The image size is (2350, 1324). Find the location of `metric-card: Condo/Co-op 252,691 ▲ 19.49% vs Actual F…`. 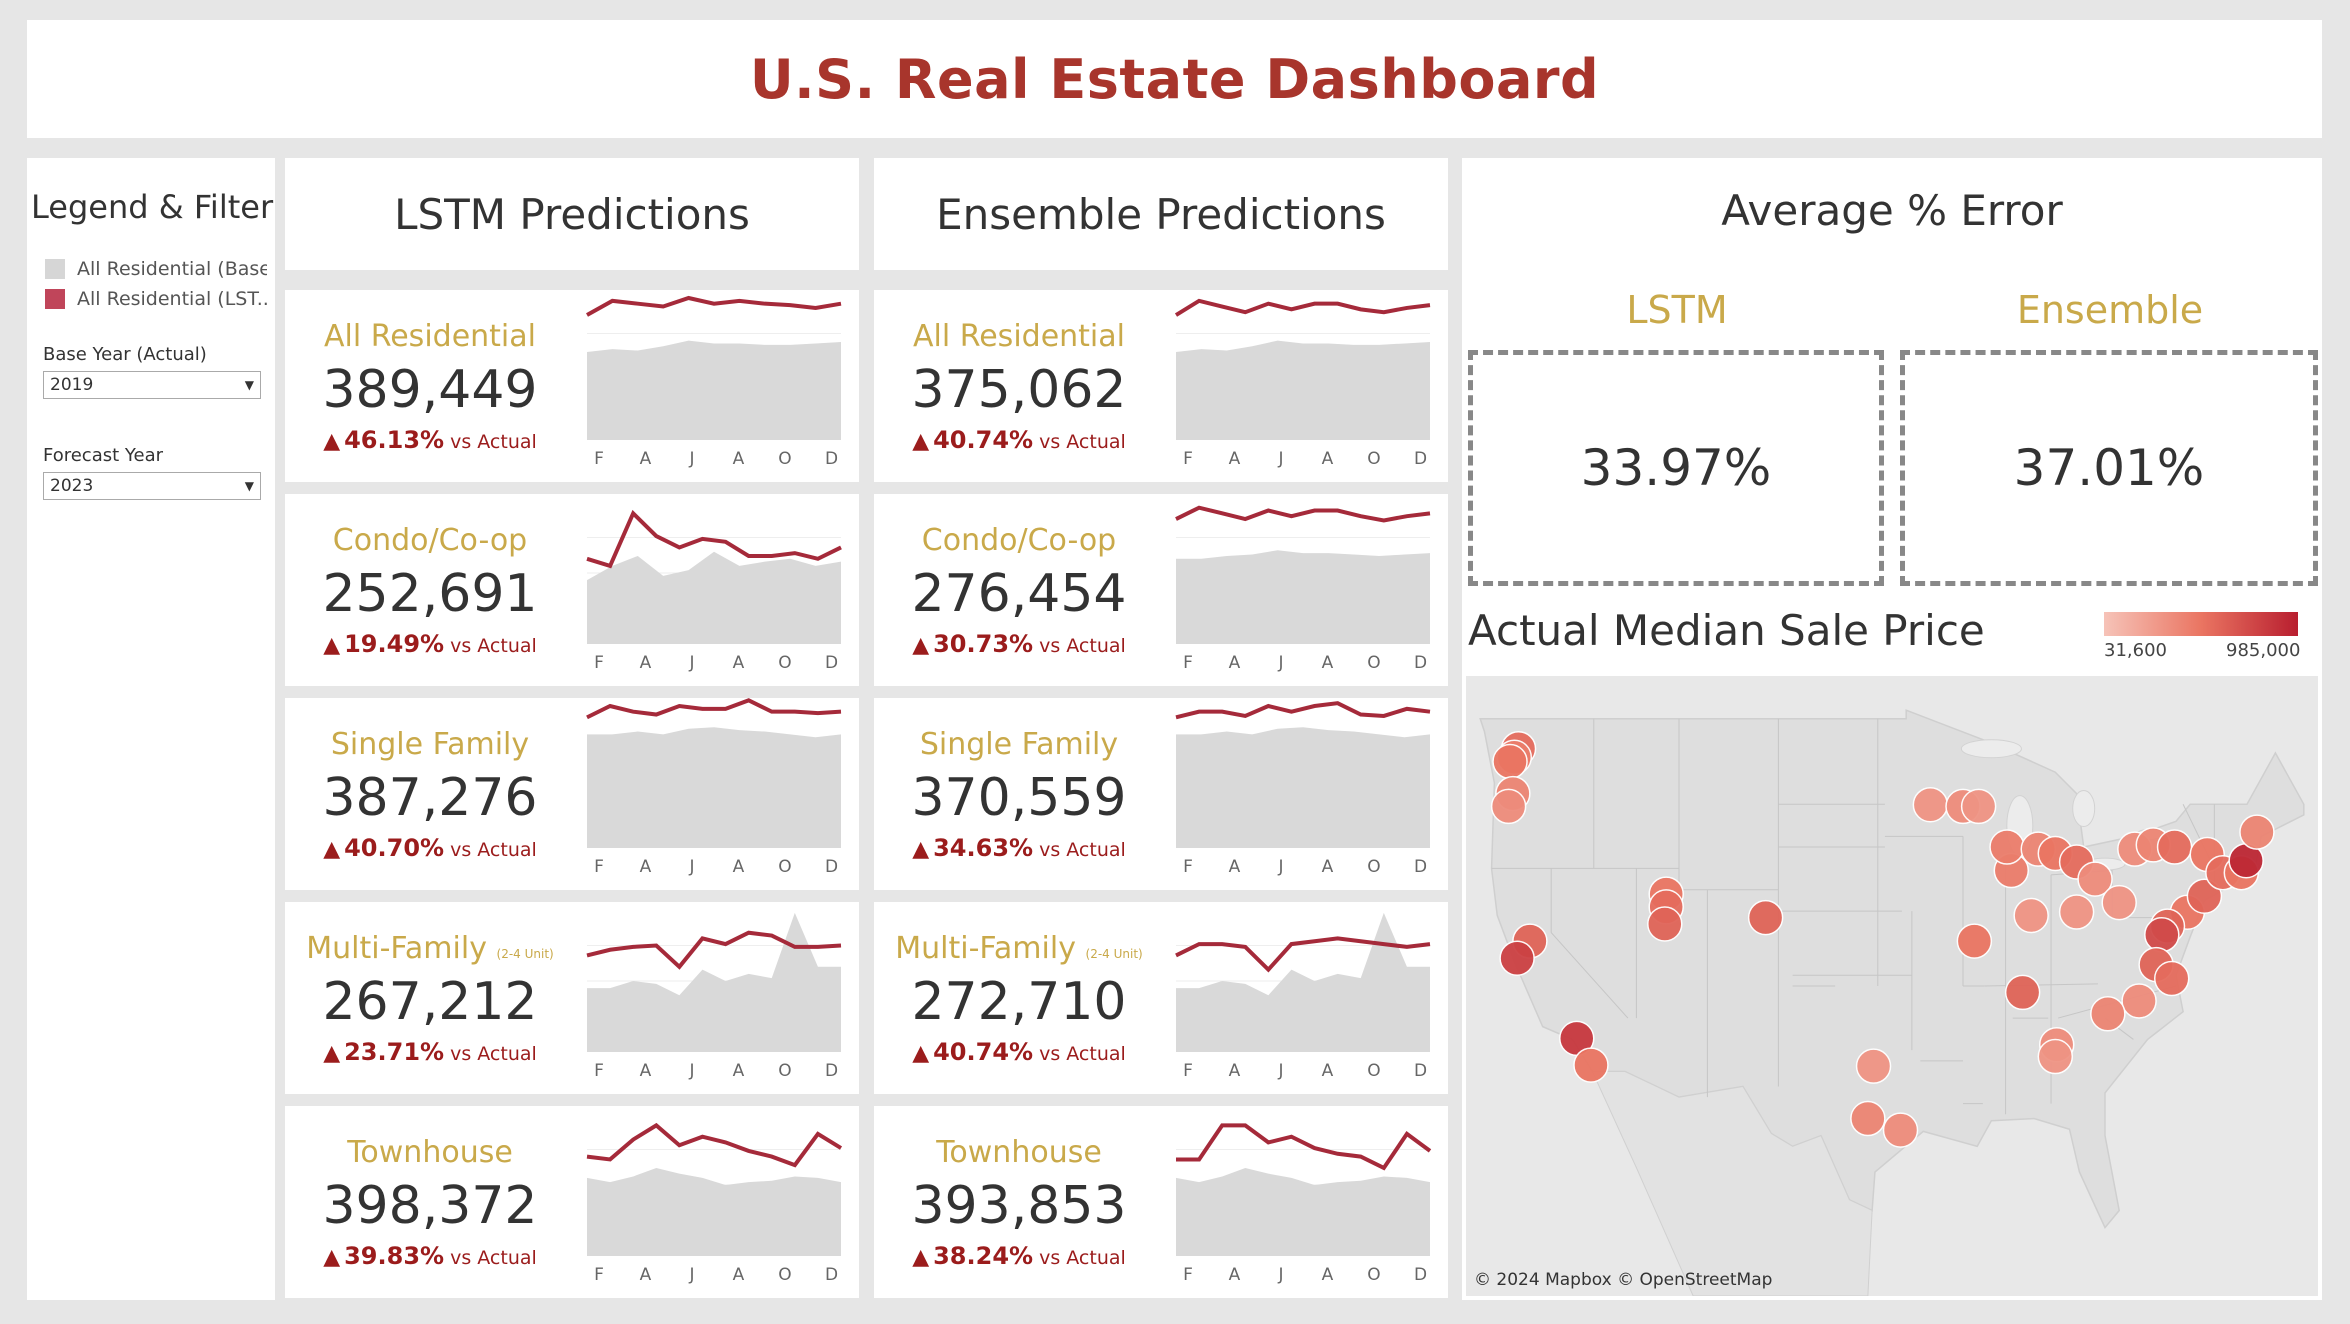

metric-card: Condo/Co-op 252,691 ▲ 19.49% vs Actual F… is located at coordinates (572, 590).